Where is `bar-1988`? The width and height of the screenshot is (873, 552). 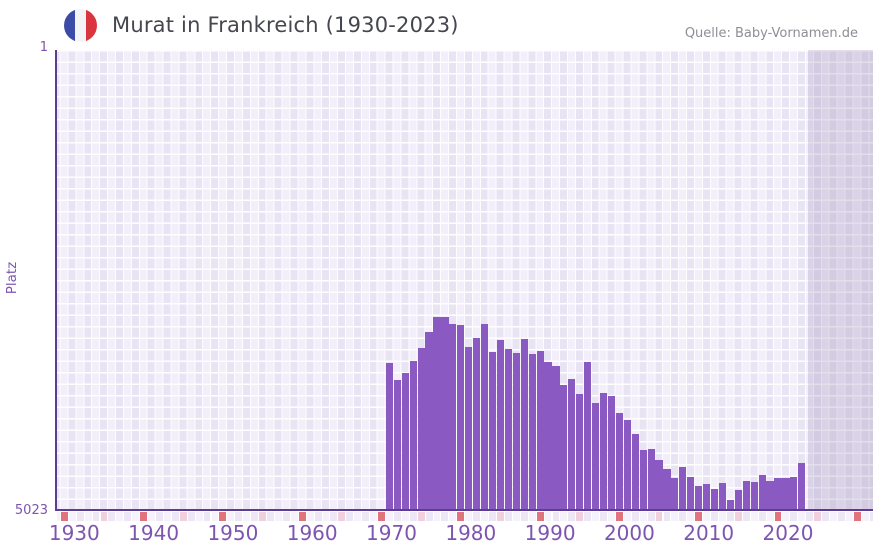 bar-1988 is located at coordinates (524, 424).